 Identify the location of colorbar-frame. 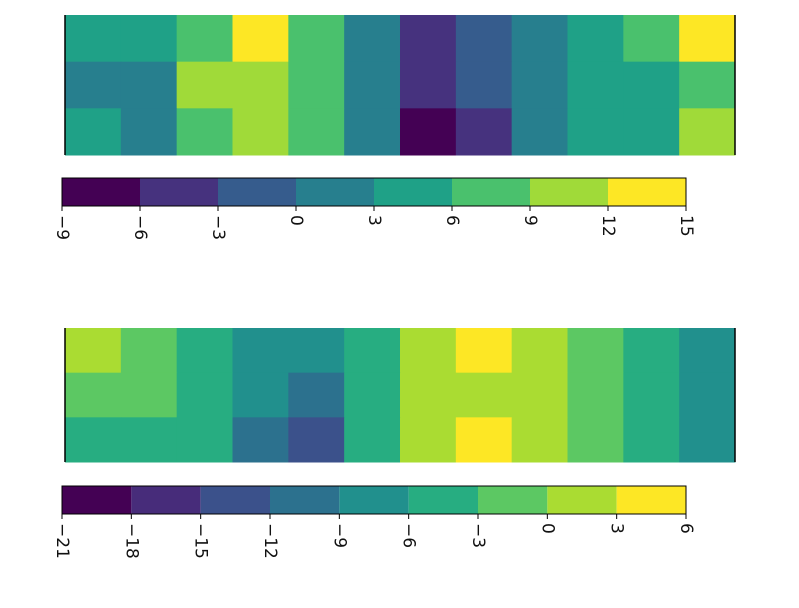
(374, 500).